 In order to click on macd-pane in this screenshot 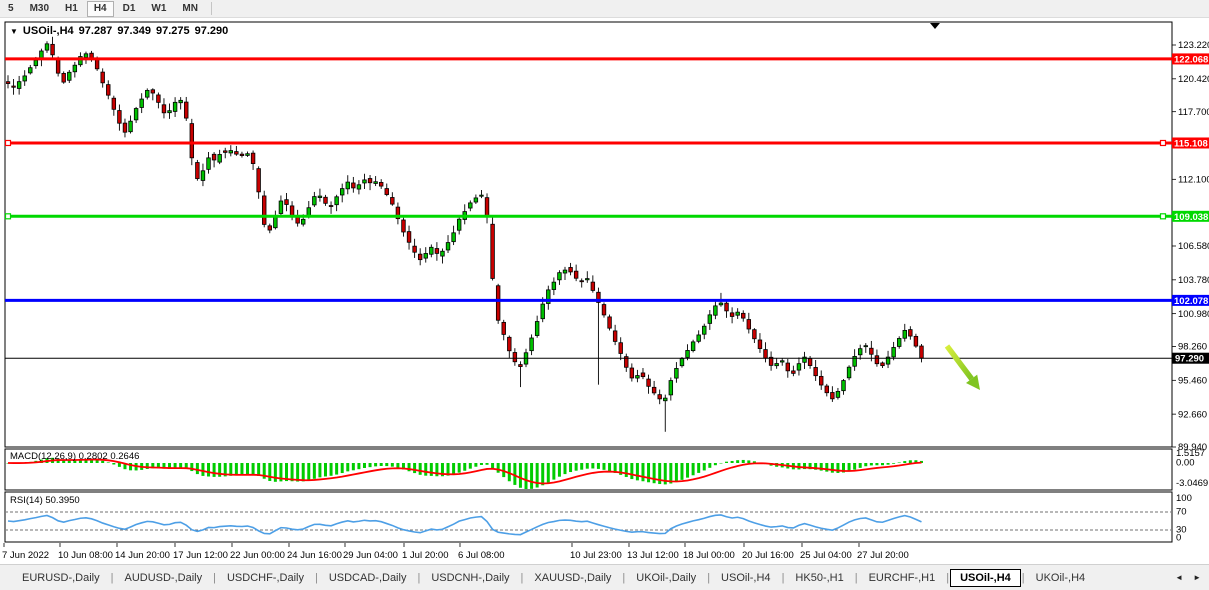, I will do `click(588, 469)`.